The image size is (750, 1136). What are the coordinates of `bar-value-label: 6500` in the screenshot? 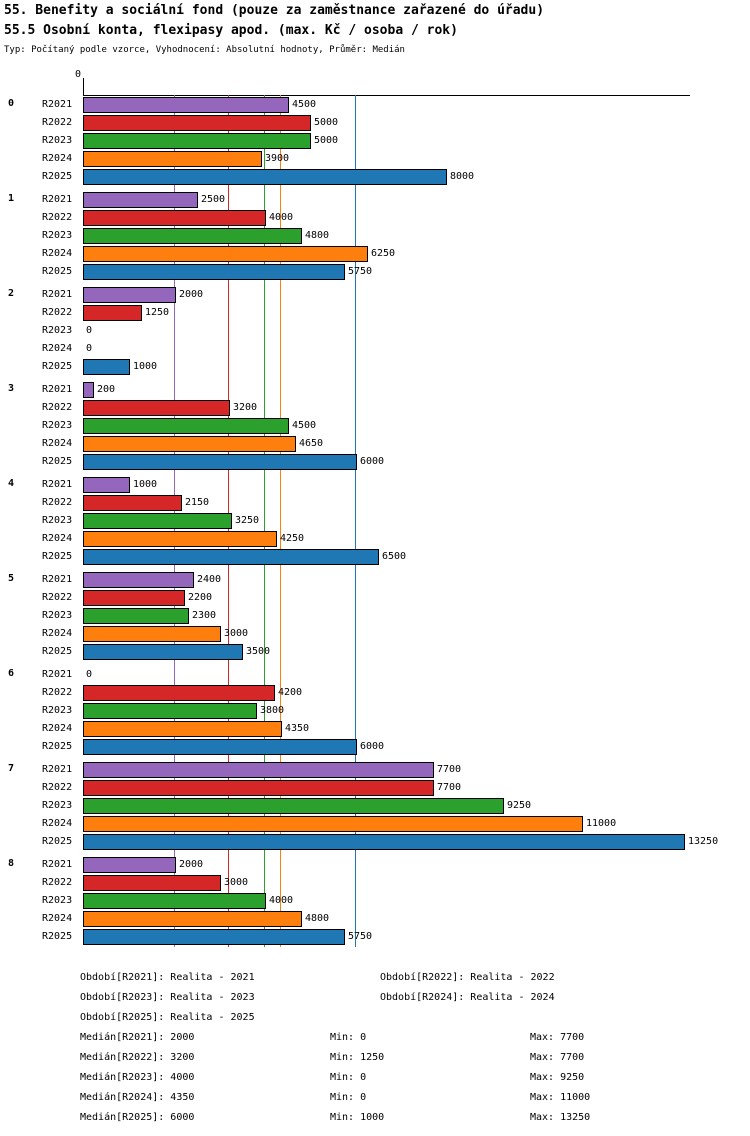 It's located at (394, 556).